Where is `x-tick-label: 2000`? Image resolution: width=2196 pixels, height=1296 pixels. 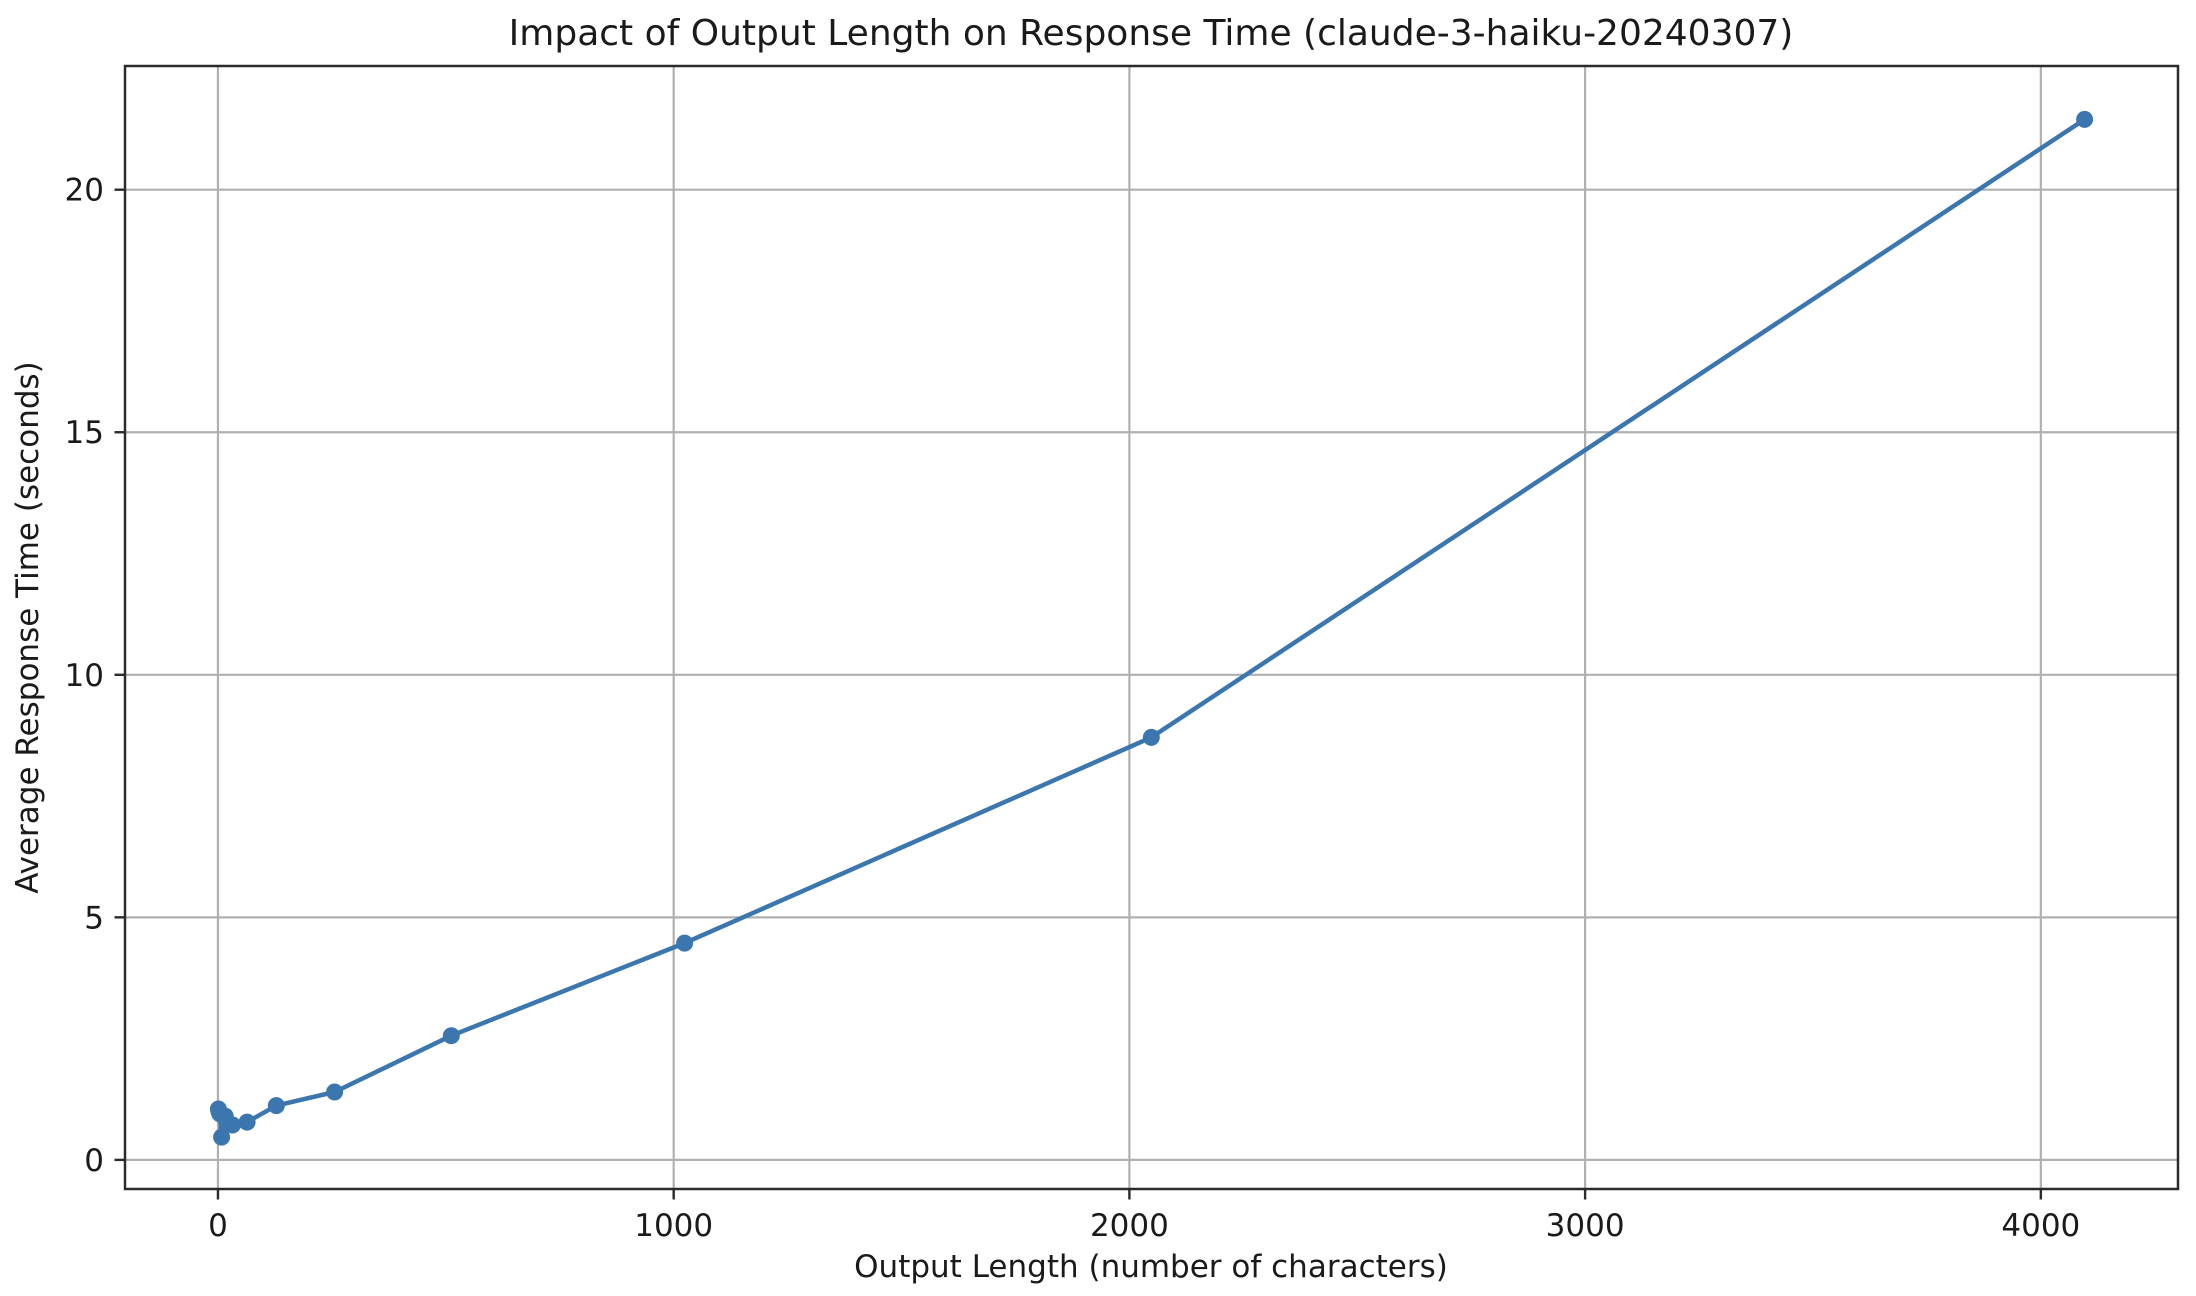 x-tick-label: 2000 is located at coordinates (1129, 1226).